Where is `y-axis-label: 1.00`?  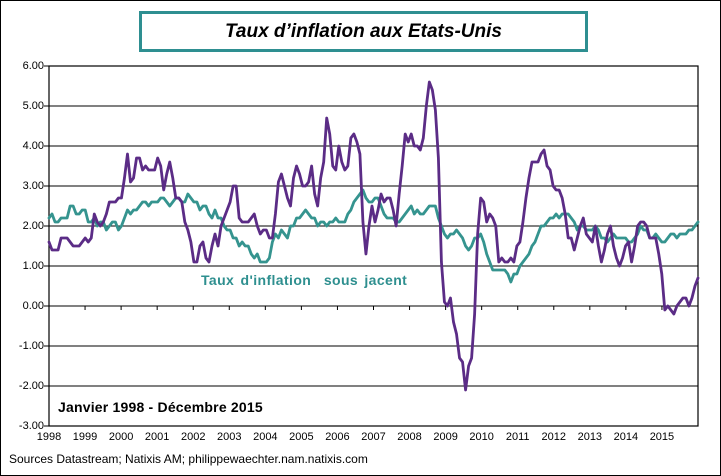
y-axis-label: 1.00 is located at coordinates (33, 266).